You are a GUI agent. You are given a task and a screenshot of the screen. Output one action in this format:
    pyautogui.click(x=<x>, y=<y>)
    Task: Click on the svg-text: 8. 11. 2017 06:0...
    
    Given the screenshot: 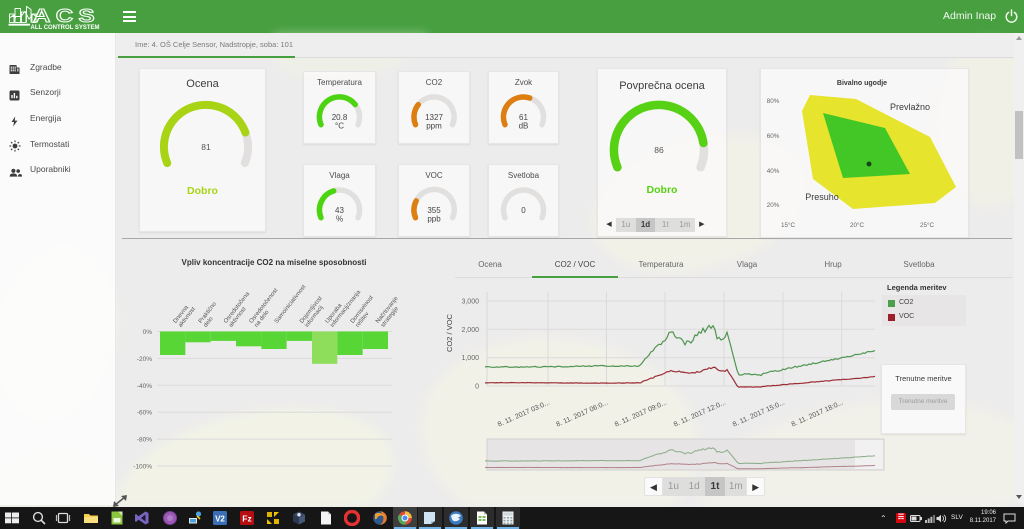 What is the action you would take?
    pyautogui.click(x=582, y=413)
    